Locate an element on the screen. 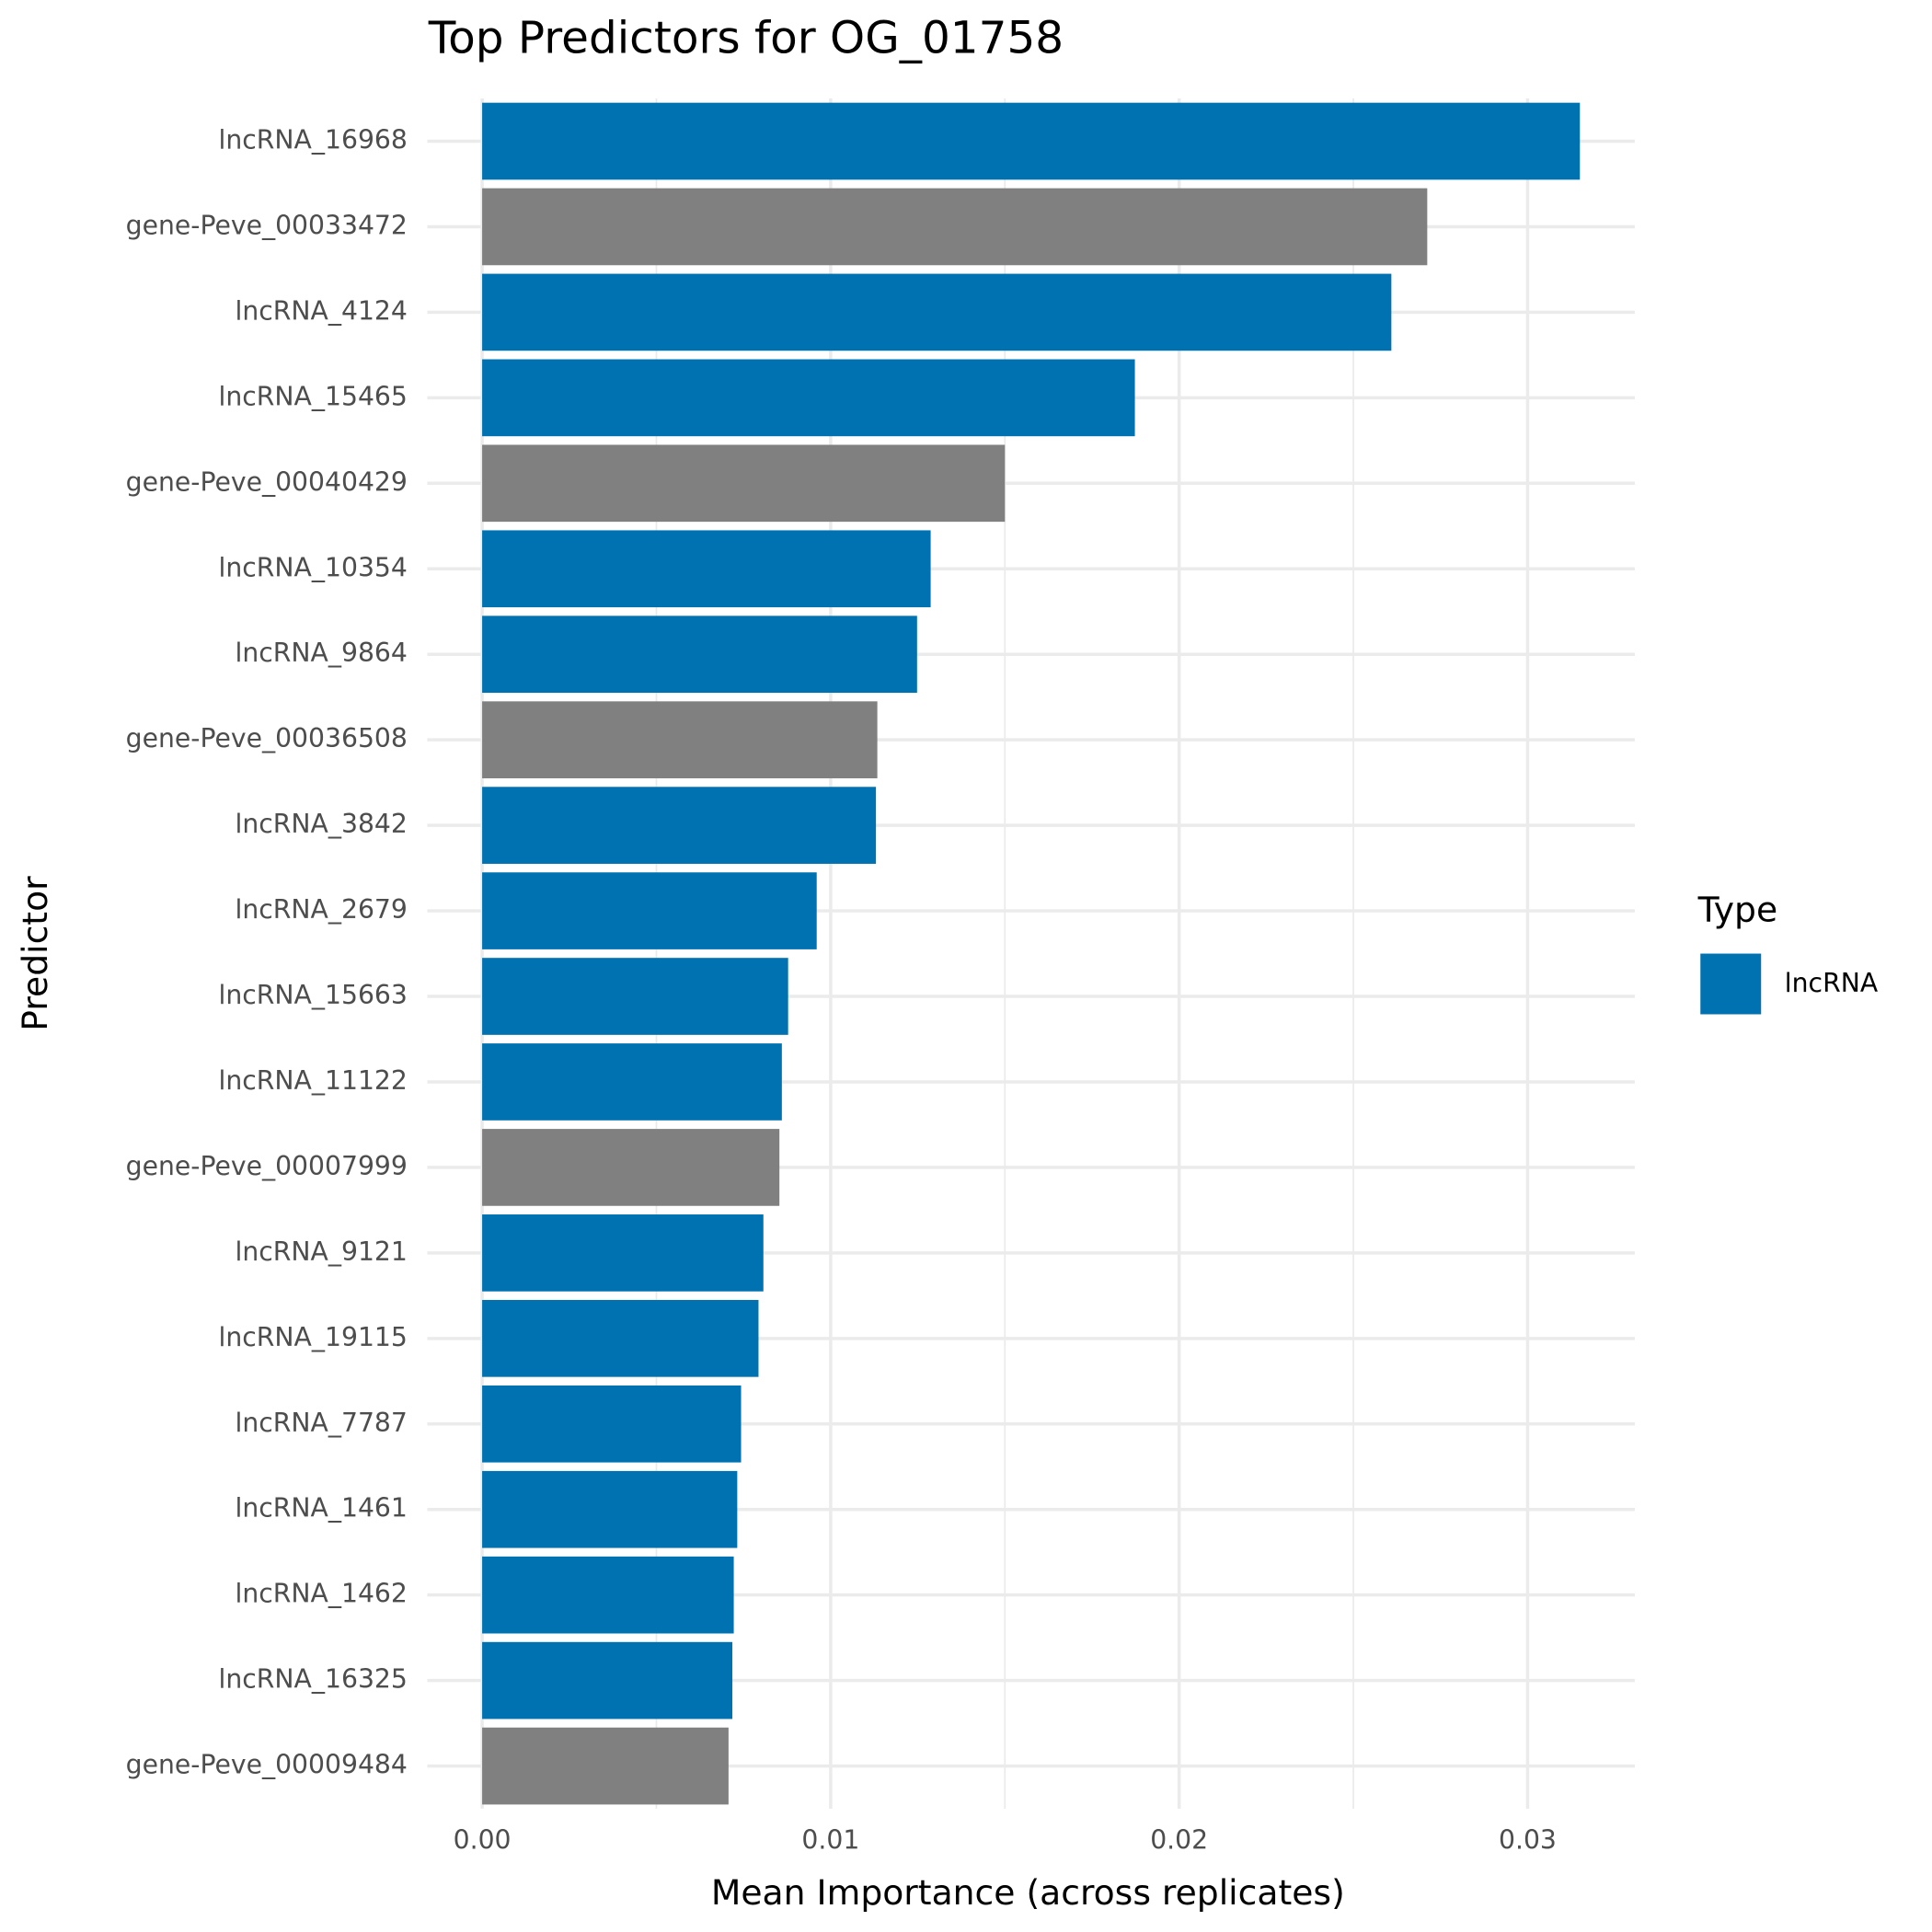 The height and width of the screenshot is (1932, 1932). y-tick-label: lncRNA_16325 is located at coordinates (313, 1679).